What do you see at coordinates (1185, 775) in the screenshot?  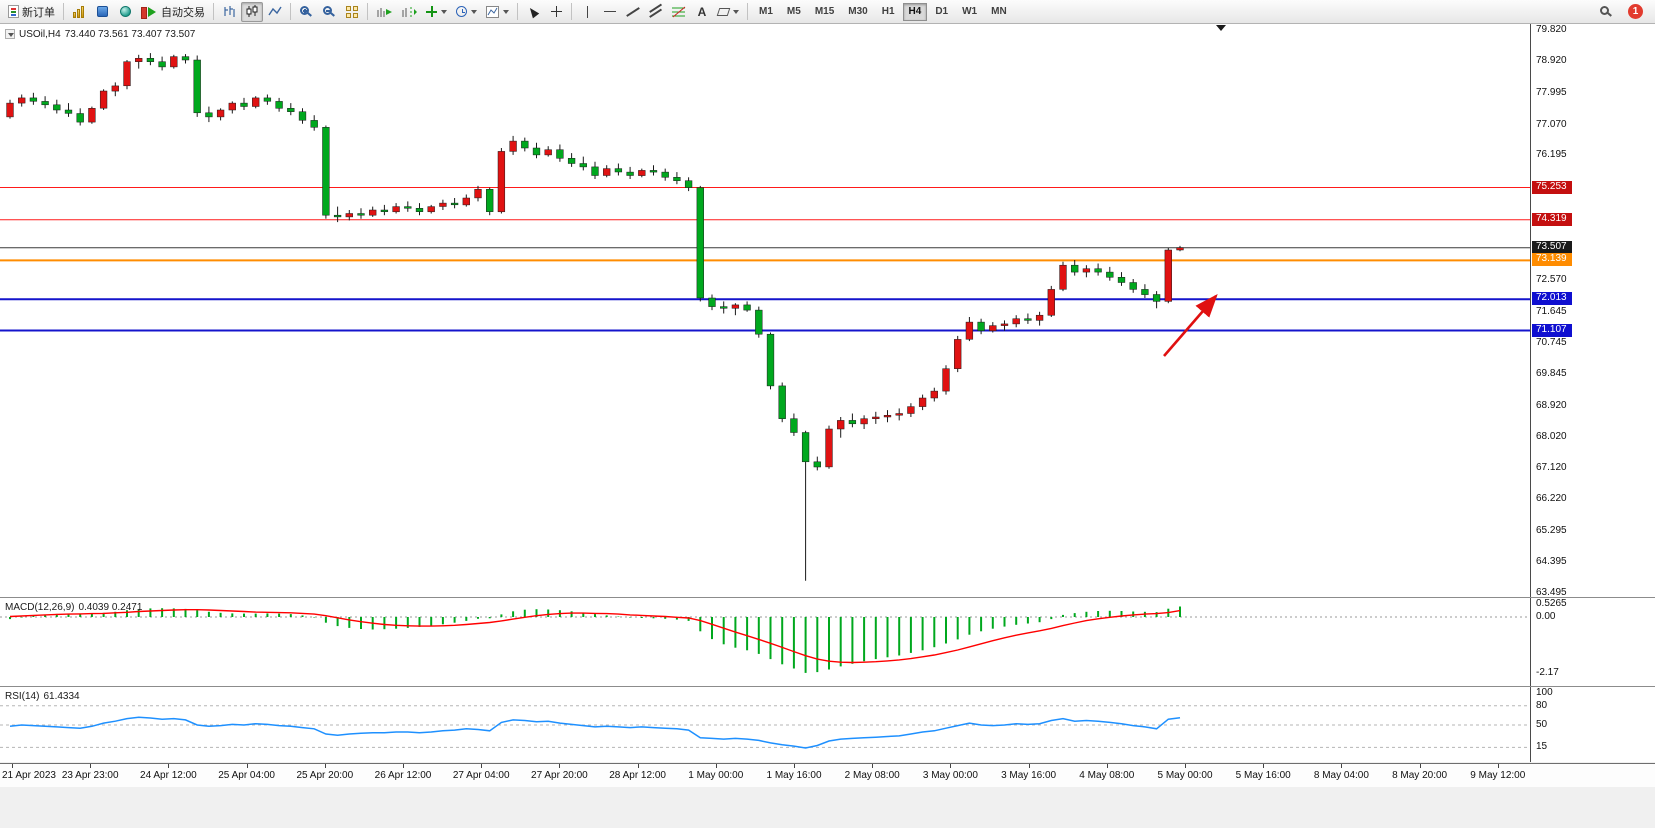 I see `time-axis-label: 5 May 00:00` at bounding box center [1185, 775].